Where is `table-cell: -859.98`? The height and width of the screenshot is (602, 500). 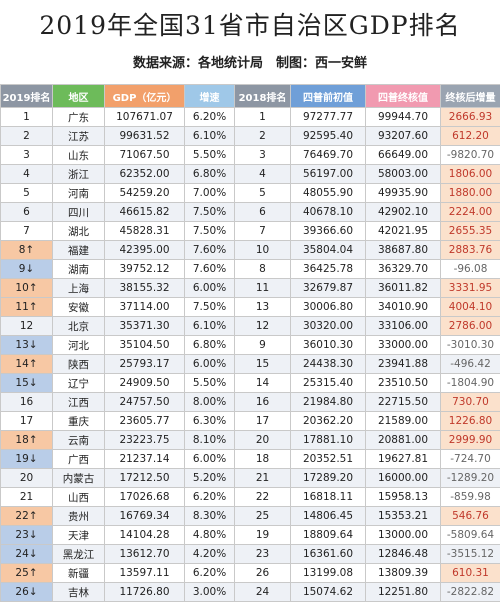
table-cell: -859.98 is located at coordinates (470, 497).